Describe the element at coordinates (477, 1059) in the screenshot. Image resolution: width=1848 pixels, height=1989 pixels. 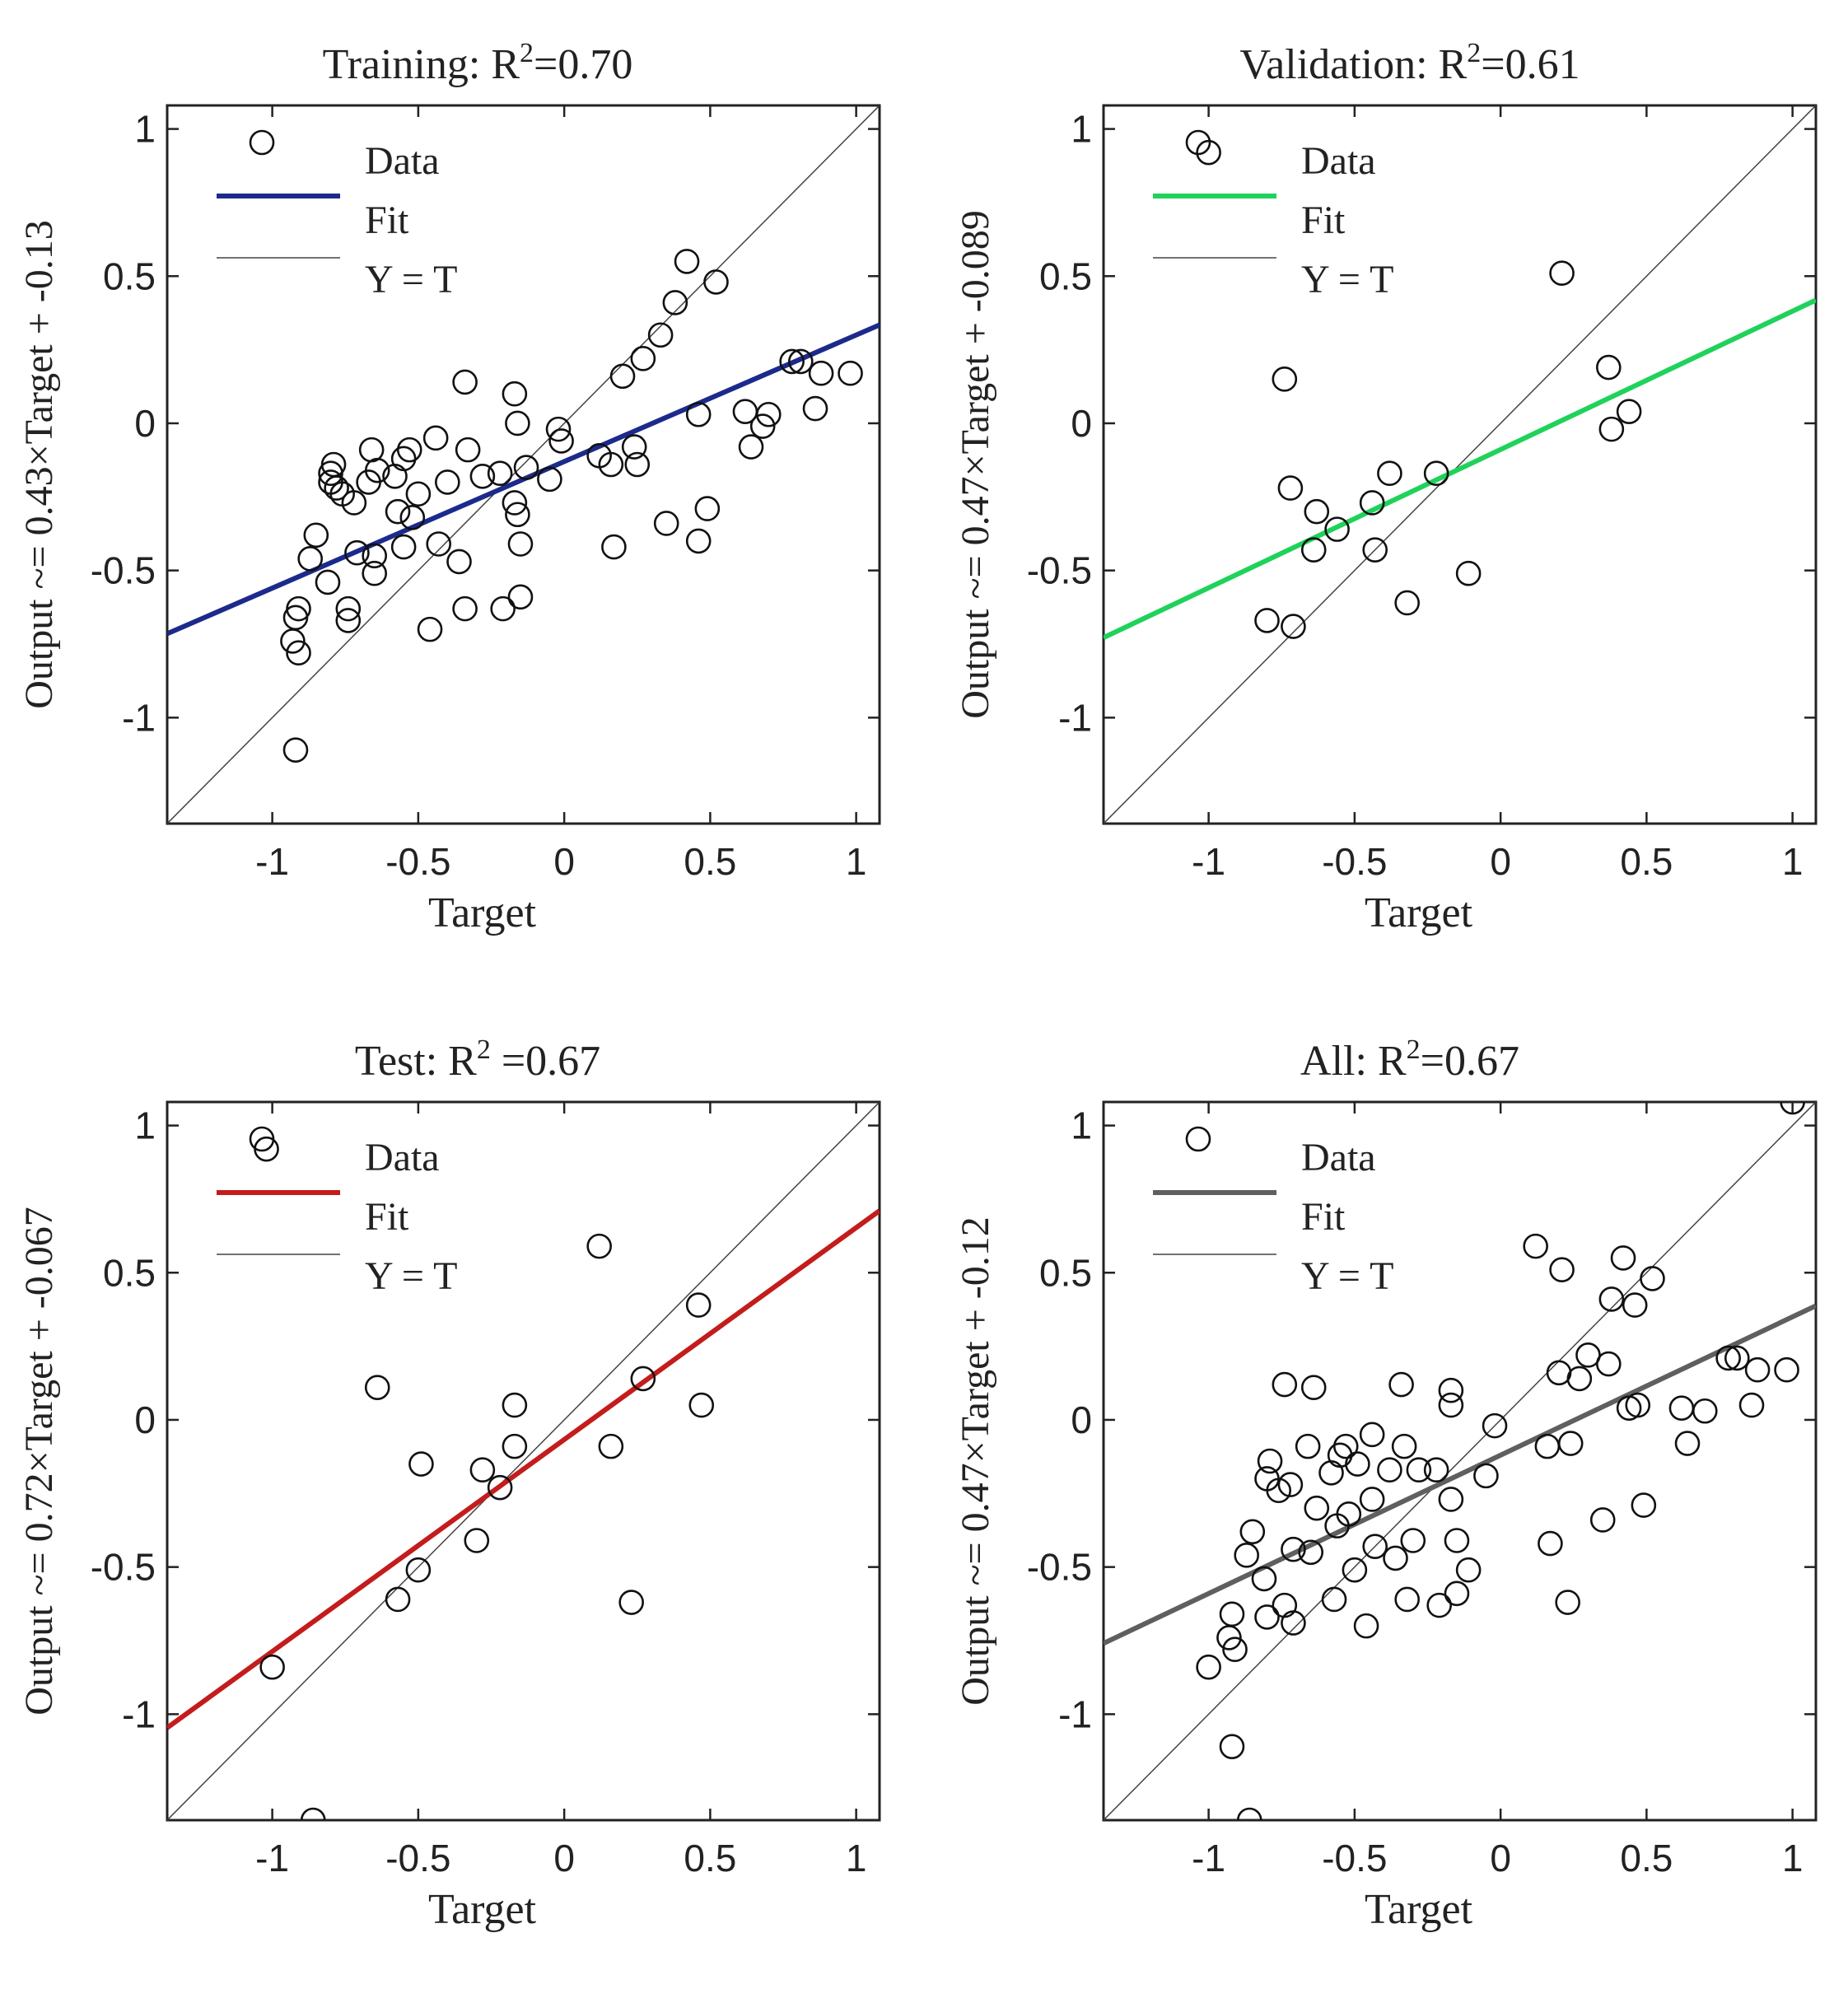
I see `panel-title: Test: R2 =0.67` at that location.